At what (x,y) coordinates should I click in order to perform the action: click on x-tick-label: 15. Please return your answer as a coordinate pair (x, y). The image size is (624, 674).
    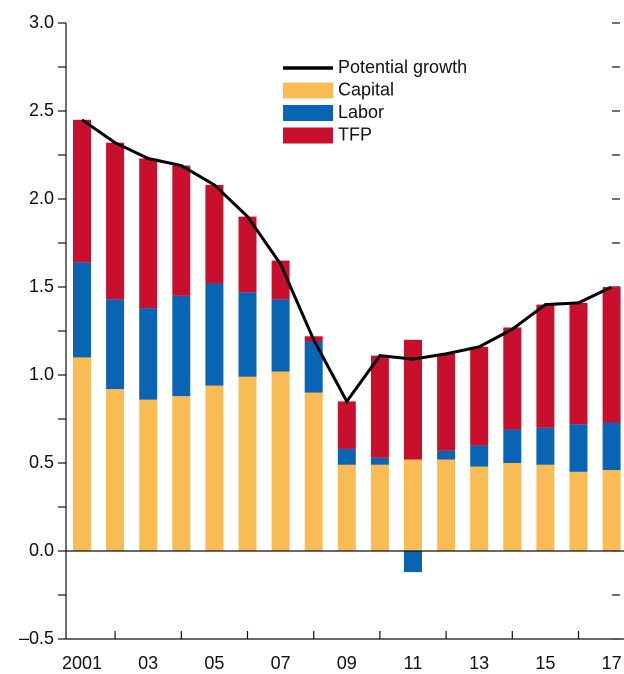
    Looking at the image, I should click on (545, 663).